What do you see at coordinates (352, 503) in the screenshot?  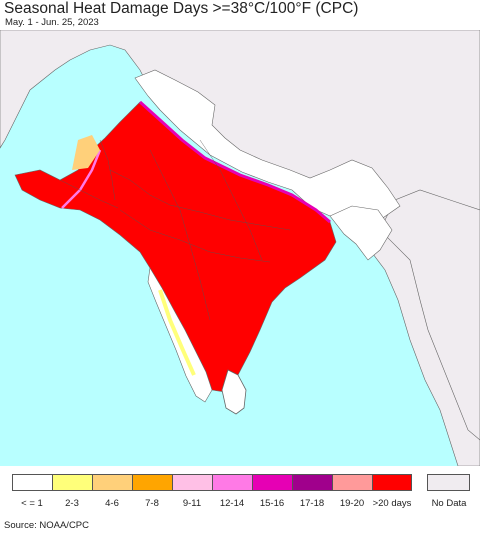 I see `legend-label: 19-20` at bounding box center [352, 503].